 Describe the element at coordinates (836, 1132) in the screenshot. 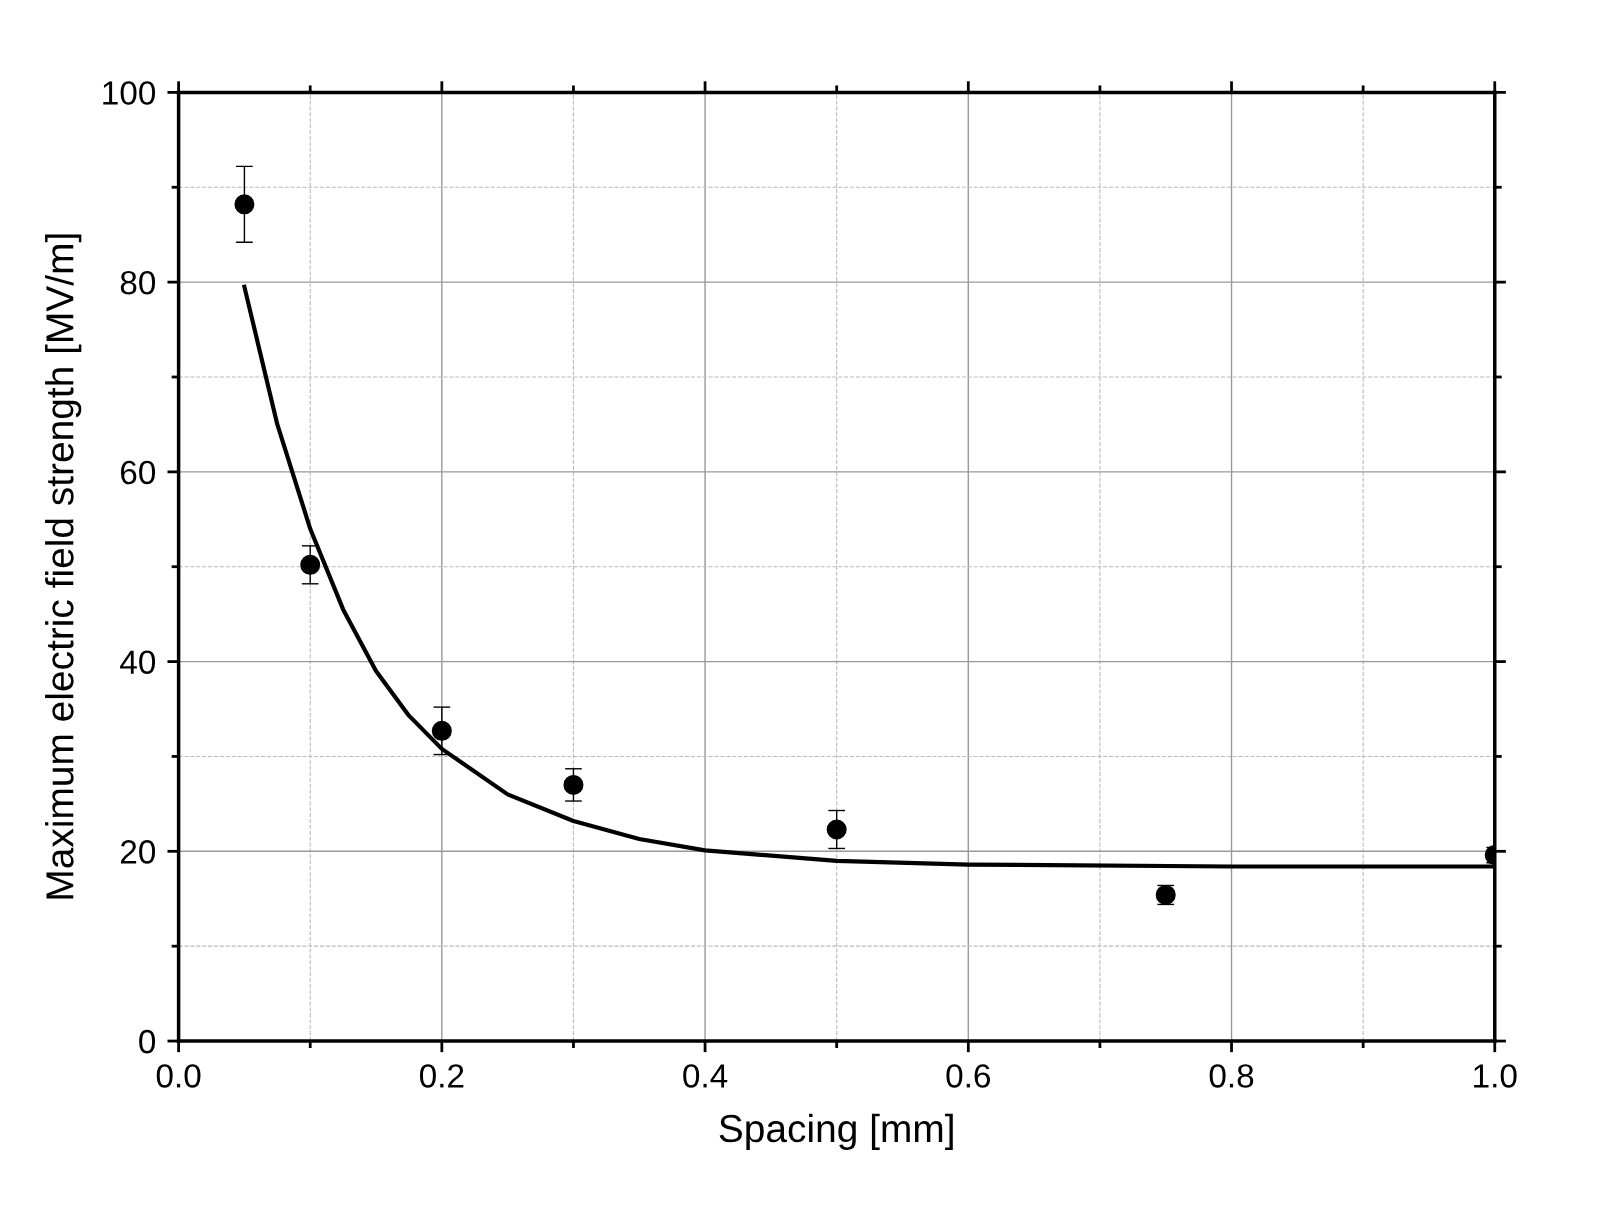

I see `x-axis-title: Spacing [mm]` at that location.